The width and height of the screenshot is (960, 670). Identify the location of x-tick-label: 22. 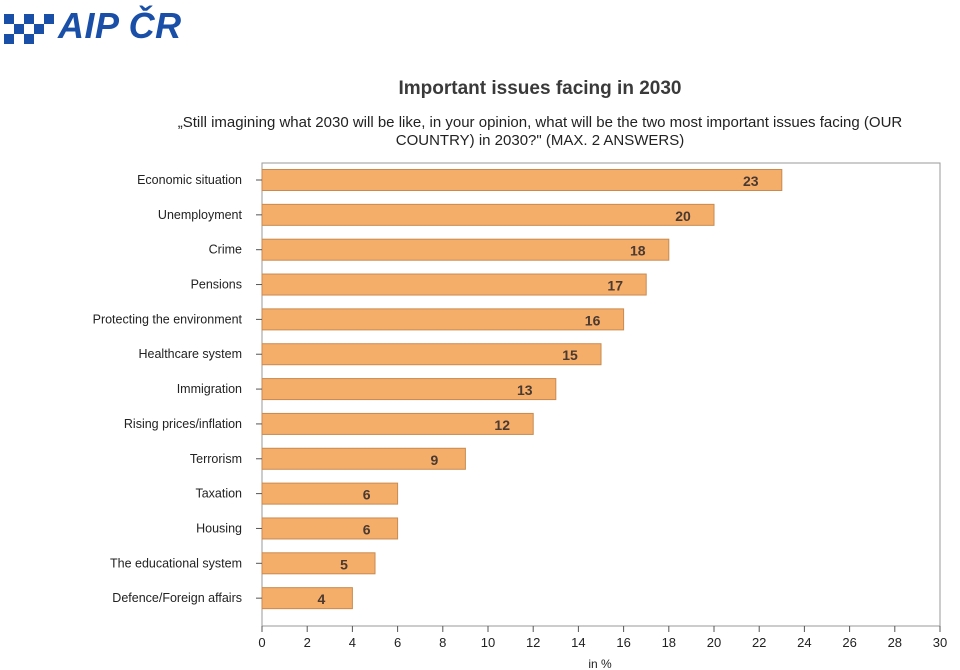
(759, 642).